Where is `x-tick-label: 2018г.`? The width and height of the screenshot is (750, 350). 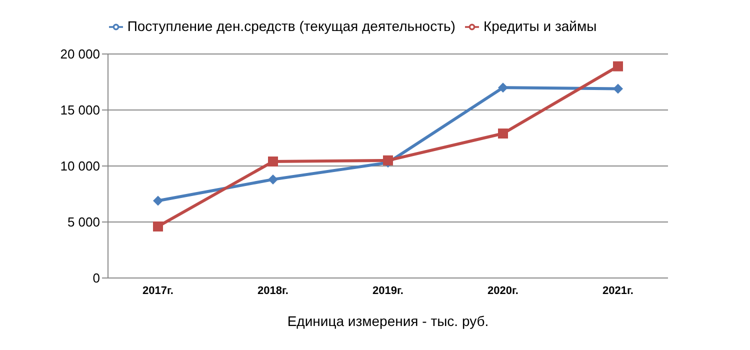
x-tick-label: 2018г. is located at coordinates (273, 290).